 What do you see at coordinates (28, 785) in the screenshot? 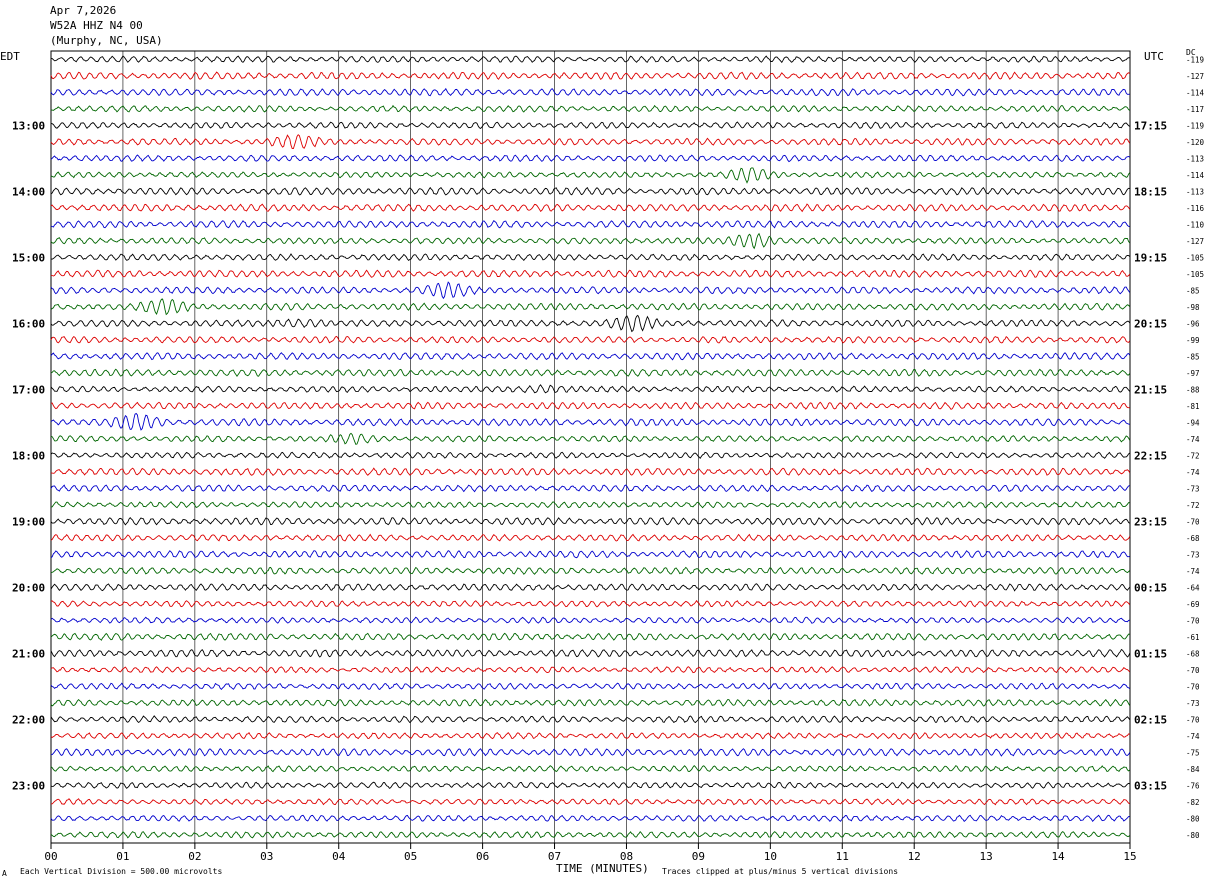
I see `left-hour-label: 23:00` at bounding box center [28, 785].